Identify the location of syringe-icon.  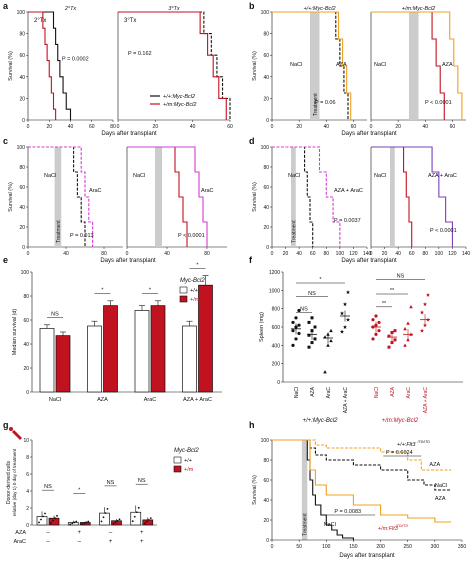
(17, 435).